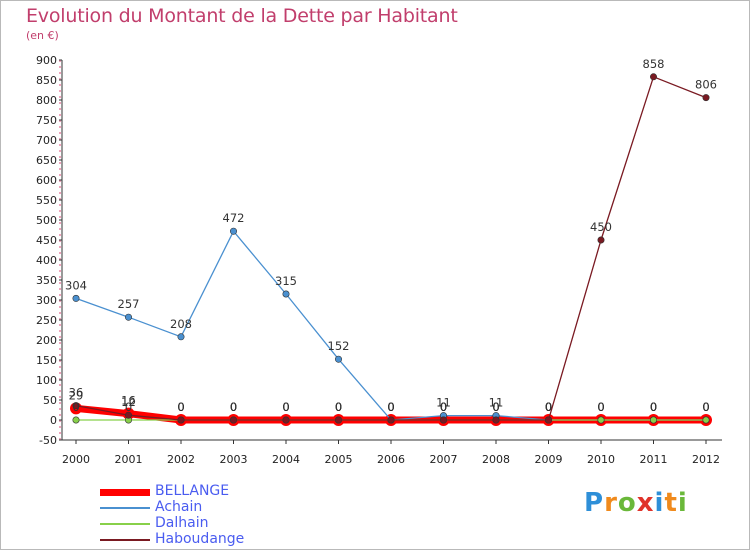 The height and width of the screenshot is (550, 750). I want to click on y-tick-label: 200, so click(46, 340).